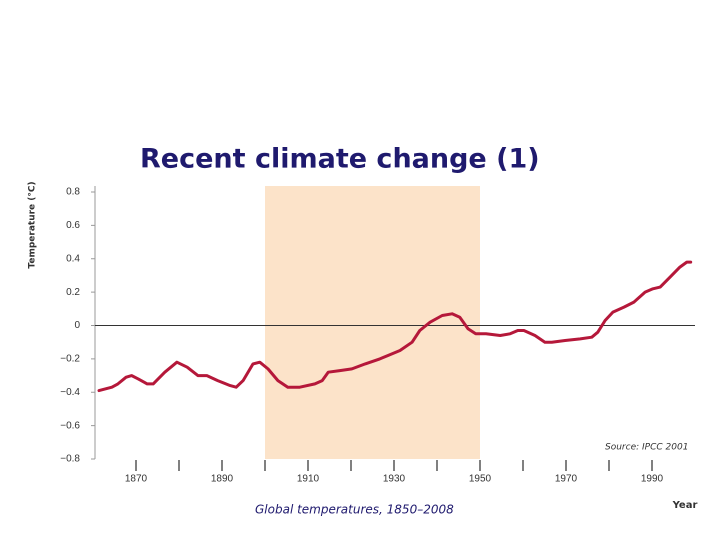 This screenshot has height=546, width=728. I want to click on slide-title: Recent climate change (1), so click(340, 159).